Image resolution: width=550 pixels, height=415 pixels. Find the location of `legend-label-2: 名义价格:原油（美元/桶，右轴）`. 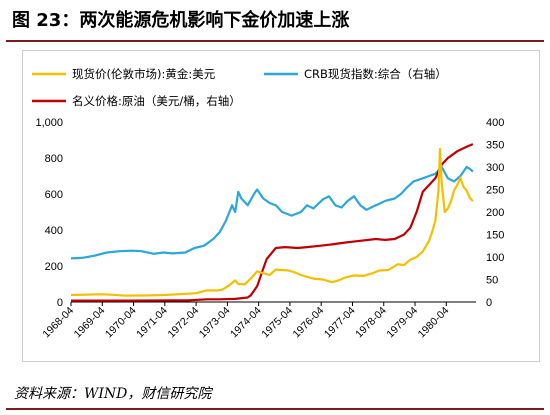

legend-label-2: 名义价格:原油（美元/桶，右轴） is located at coordinates (156, 101).